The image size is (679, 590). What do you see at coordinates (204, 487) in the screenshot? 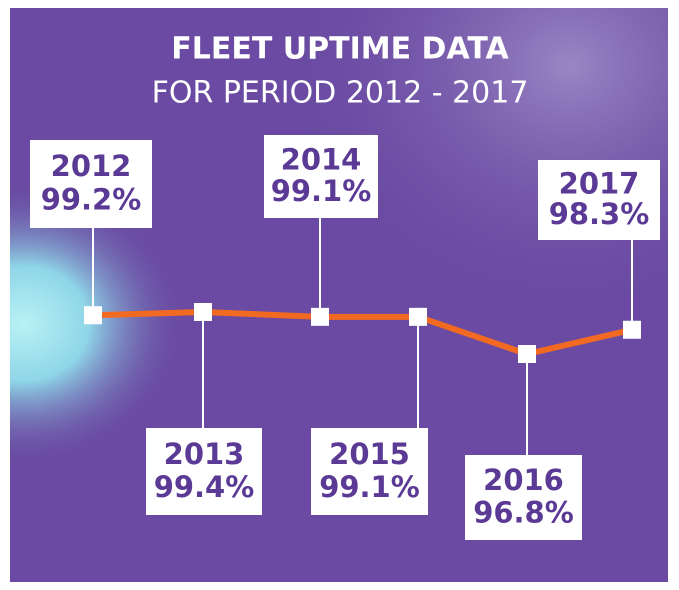
I see `value-label: 99.4%` at bounding box center [204, 487].